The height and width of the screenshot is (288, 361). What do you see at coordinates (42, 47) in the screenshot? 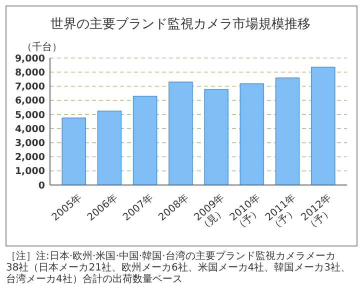
I see `y-axis-title: （千台）` at bounding box center [42, 47].